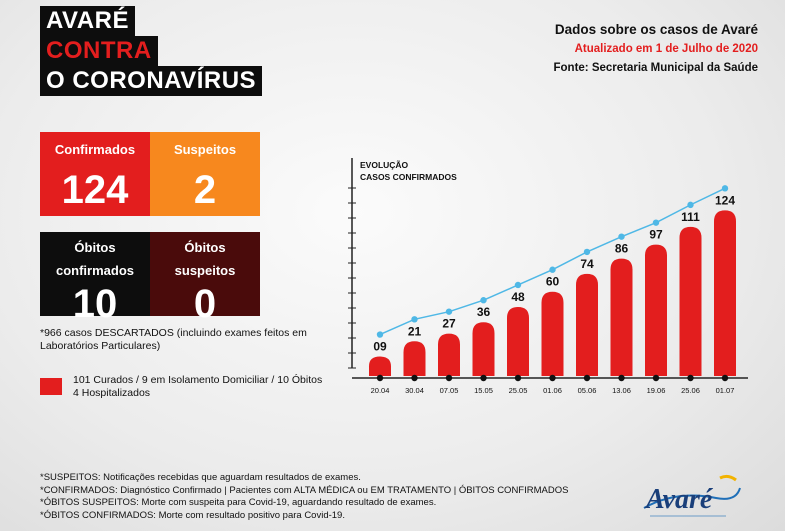 This screenshot has width=785, height=531. What do you see at coordinates (690, 390) in the screenshot?
I see `x-tick-label: 25.06` at bounding box center [690, 390].